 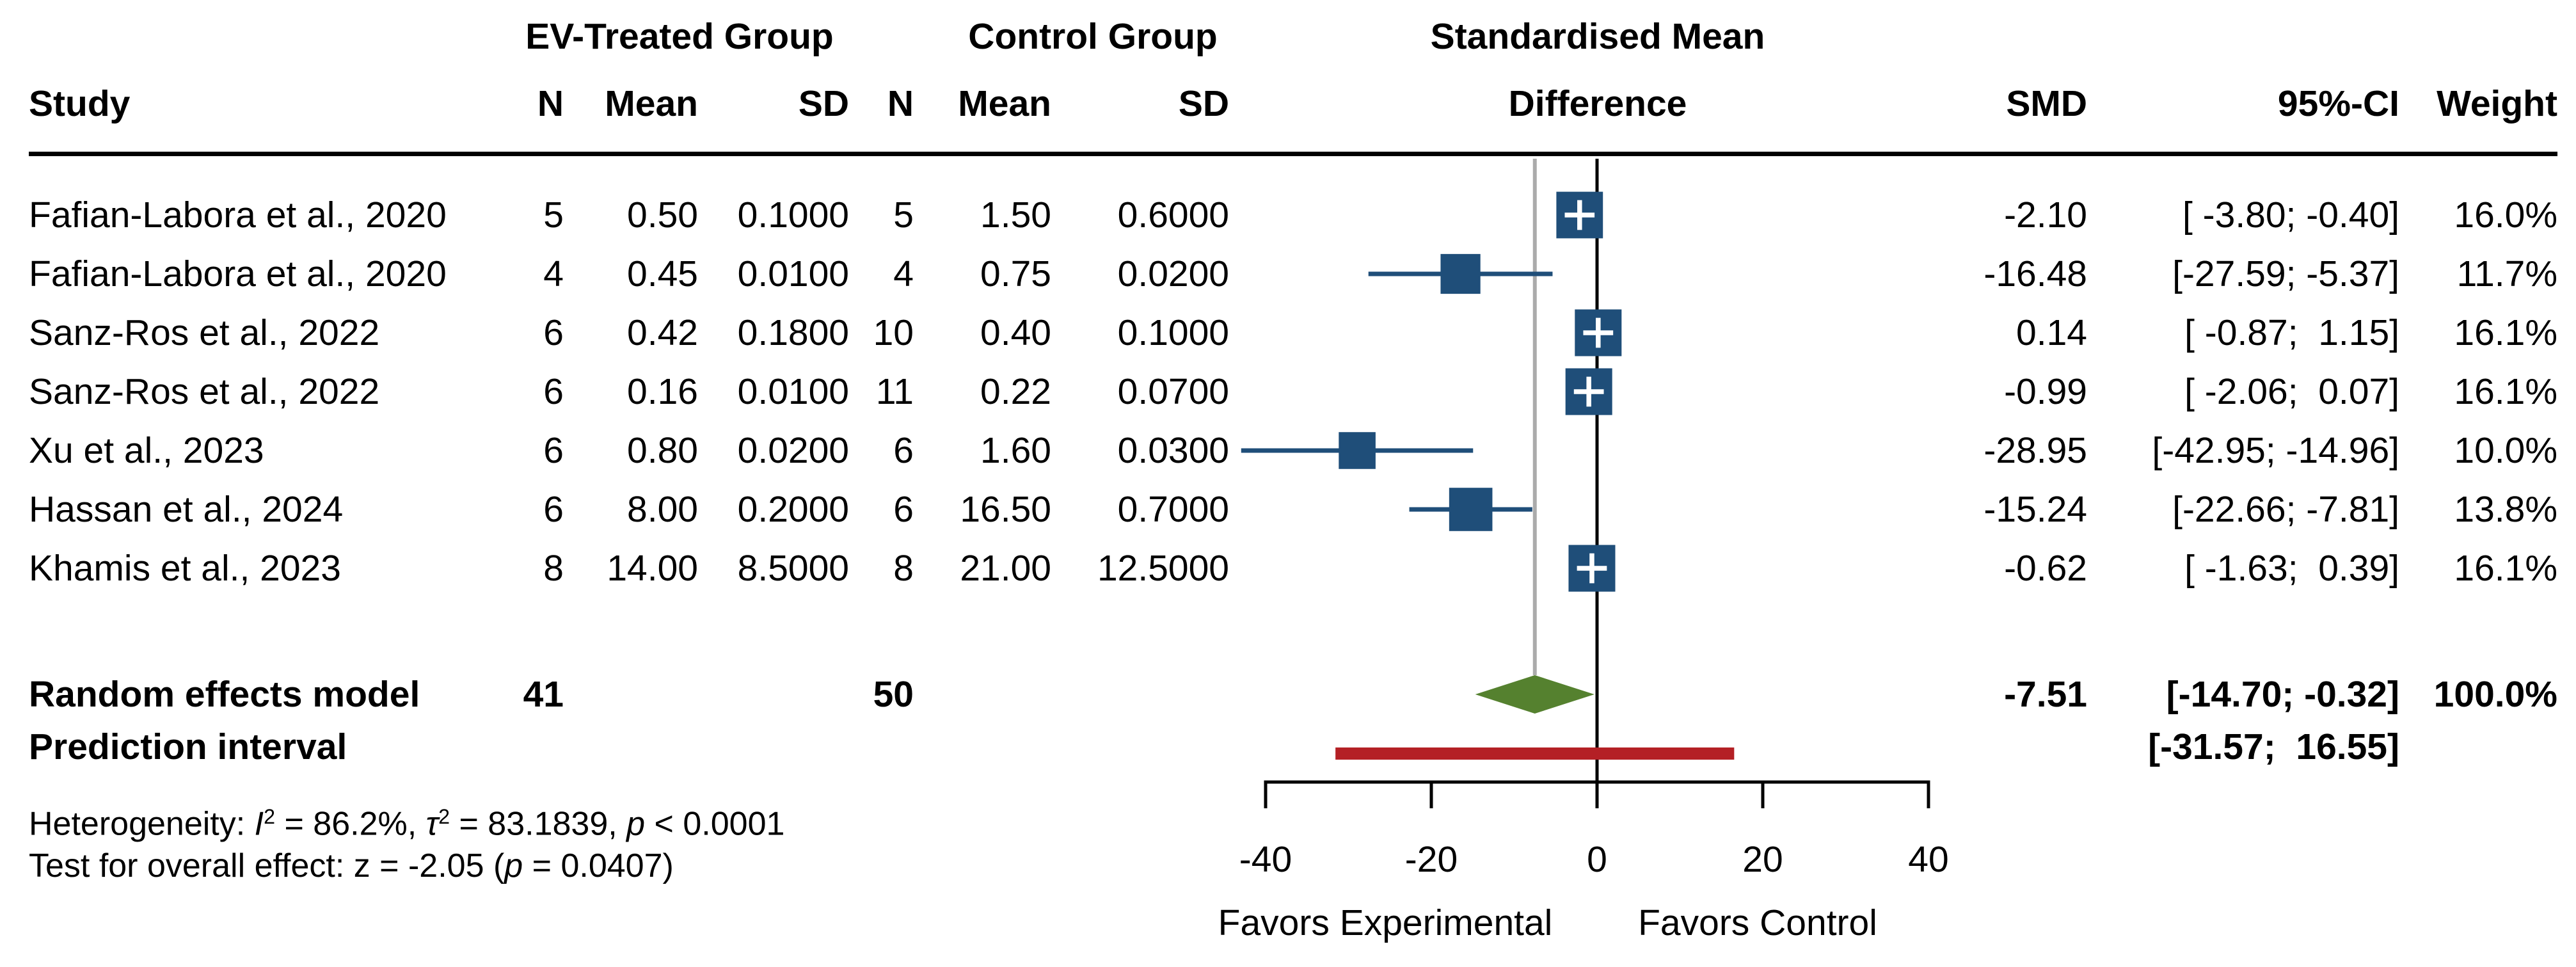 I want to click on control-n: 11, so click(x=895, y=391).